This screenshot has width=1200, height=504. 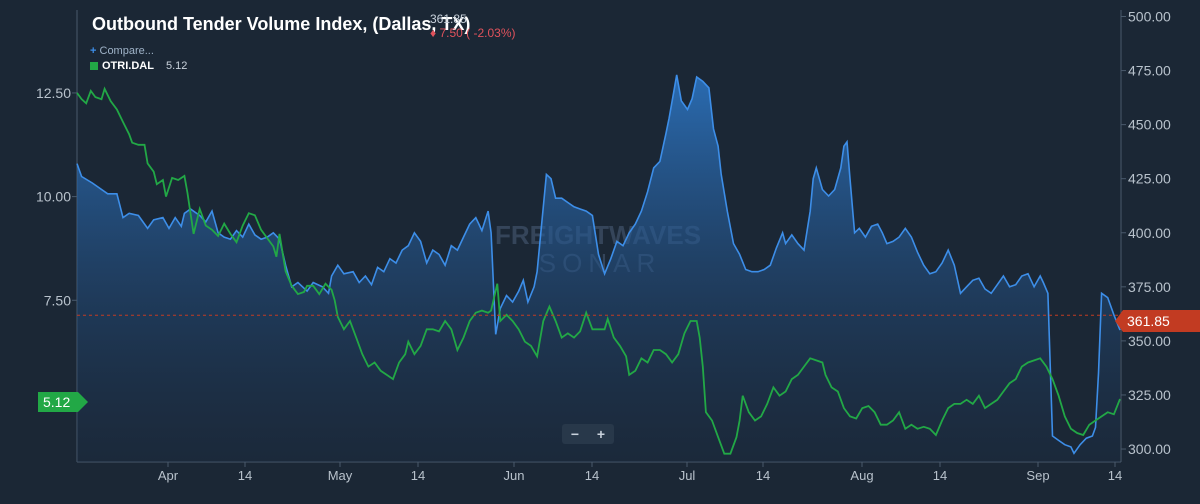 What do you see at coordinates (1149, 449) in the screenshot?
I see `right-tick-label: 300.00` at bounding box center [1149, 449].